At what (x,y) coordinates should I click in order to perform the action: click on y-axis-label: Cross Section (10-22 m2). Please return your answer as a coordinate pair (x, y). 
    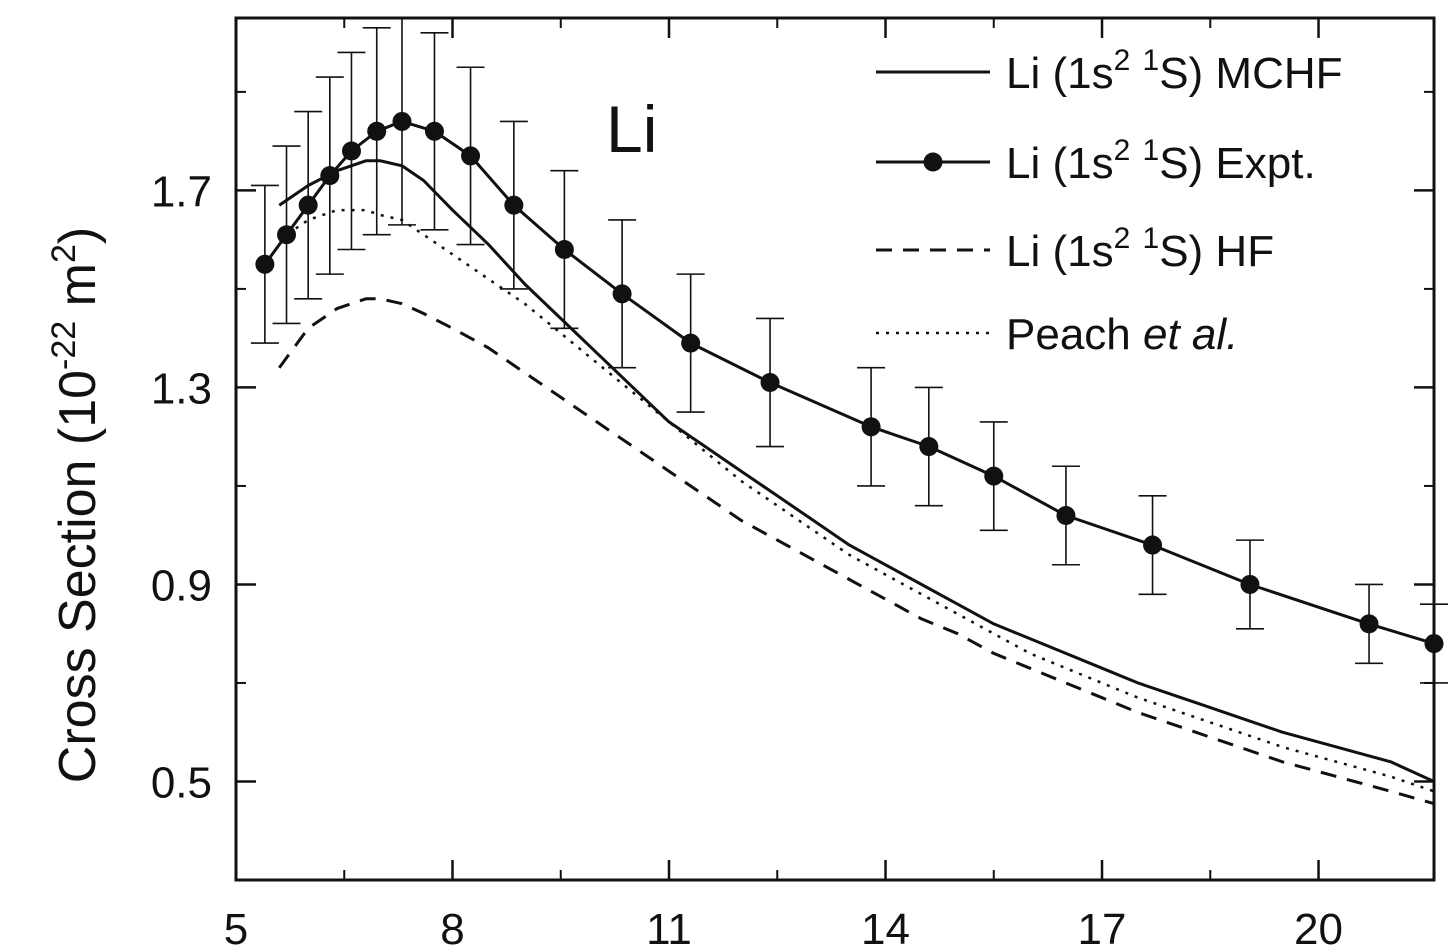
    Looking at the image, I should click on (76, 505).